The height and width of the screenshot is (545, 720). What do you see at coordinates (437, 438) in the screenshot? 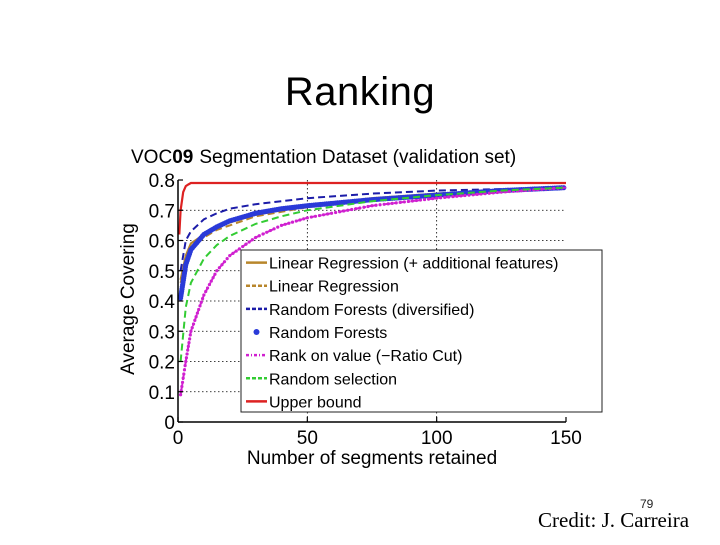
I see `x-tick-label: 100` at bounding box center [437, 438].